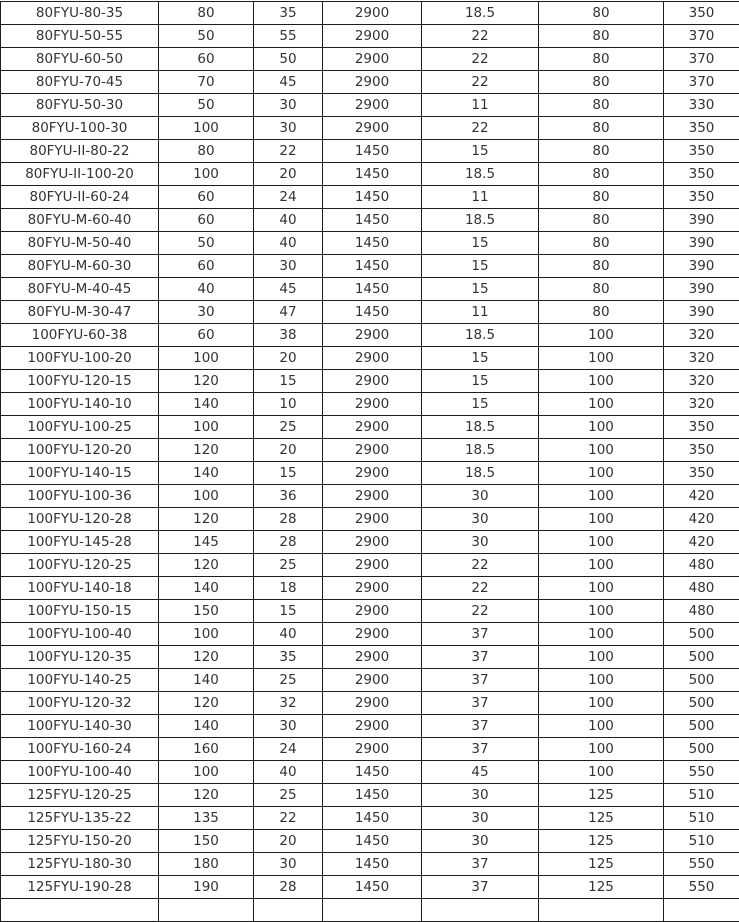 Image resolution: width=739 pixels, height=922 pixels. Describe the element at coordinates (206, 864) in the screenshot. I see `cell-flow: 180` at that location.